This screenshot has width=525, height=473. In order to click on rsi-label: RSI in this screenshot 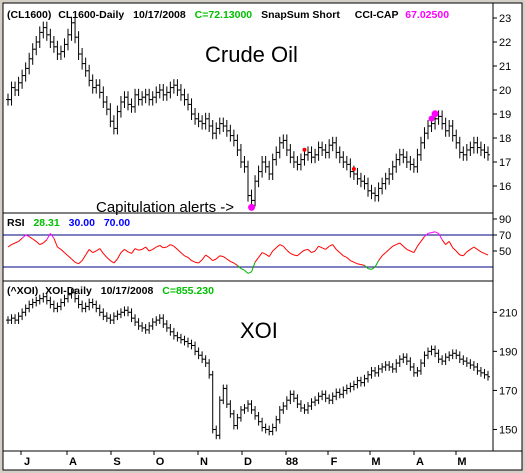, I will do `click(16, 223)`.